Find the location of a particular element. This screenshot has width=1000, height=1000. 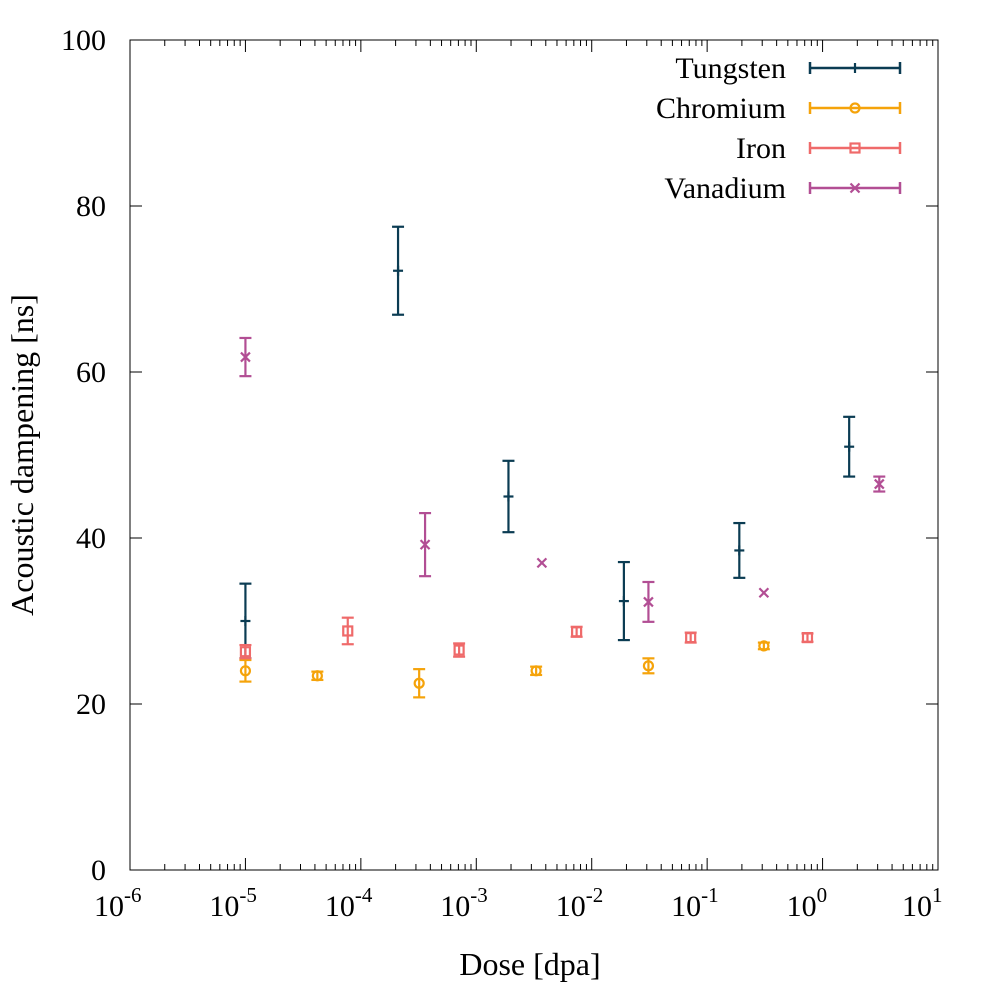

x-tick-label: 10 -3 is located at coordinates (464, 903).